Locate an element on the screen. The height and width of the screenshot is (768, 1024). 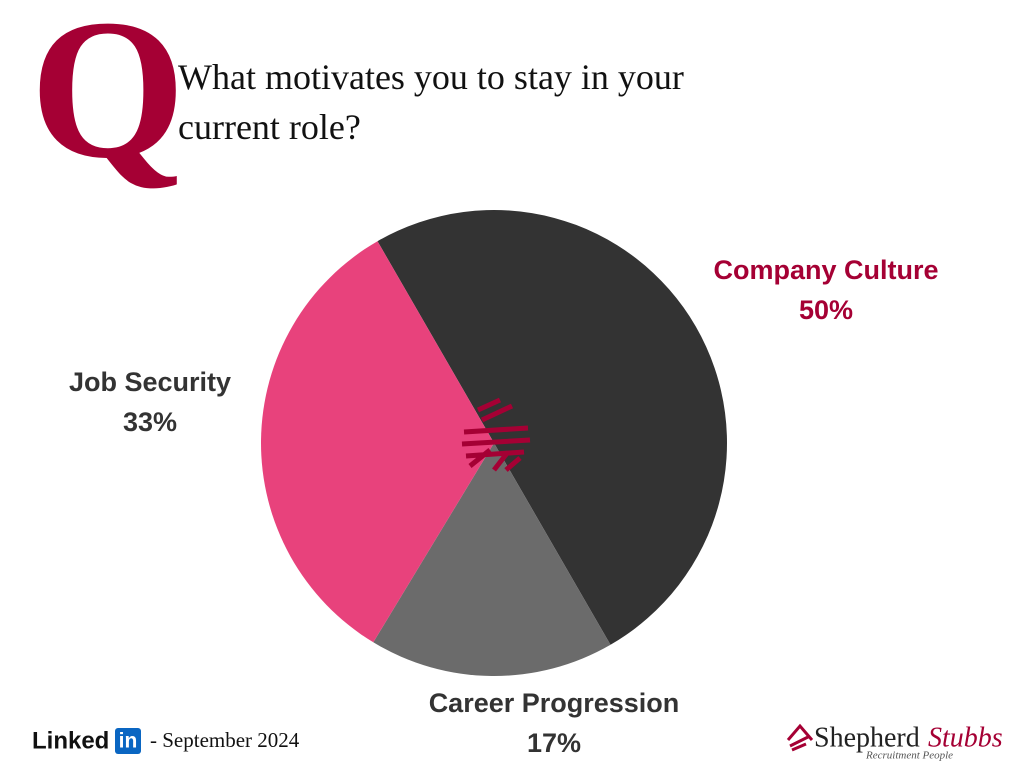
center-logo is located at coordinates (496, 434).